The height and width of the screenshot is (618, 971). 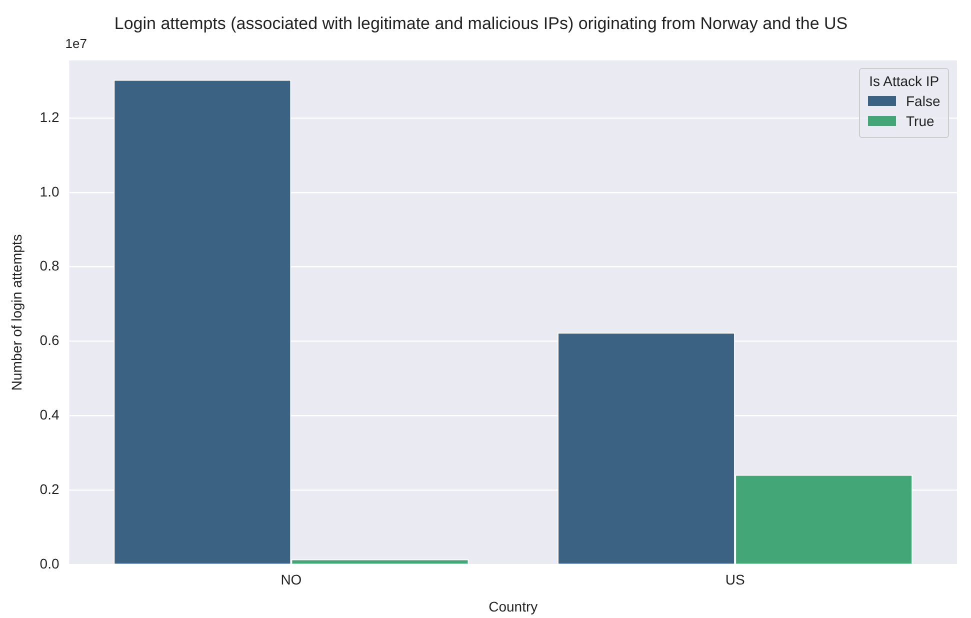 I want to click on x-tick-label: US, so click(x=735, y=580).